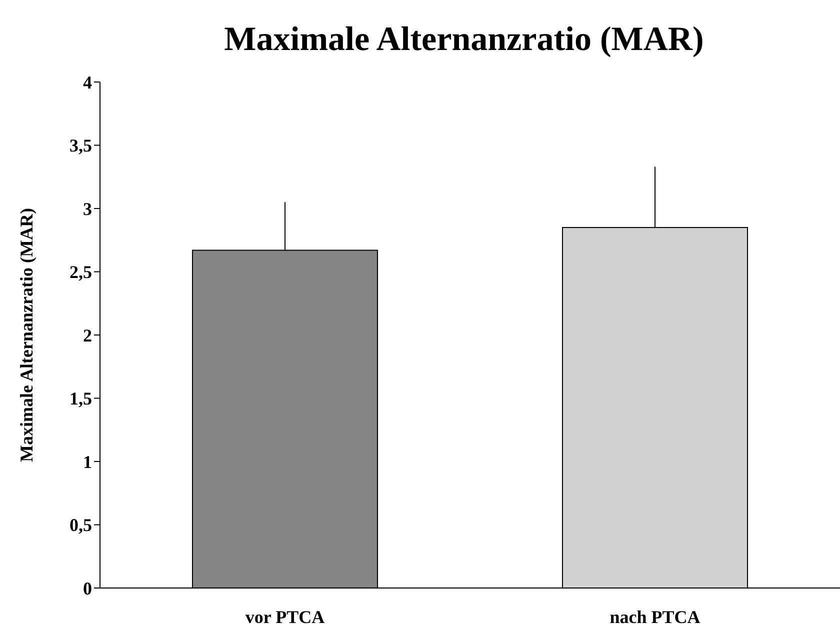 The width and height of the screenshot is (840, 638). Describe the element at coordinates (87, 588) in the screenshot. I see `y-tick-label: 0` at that location.